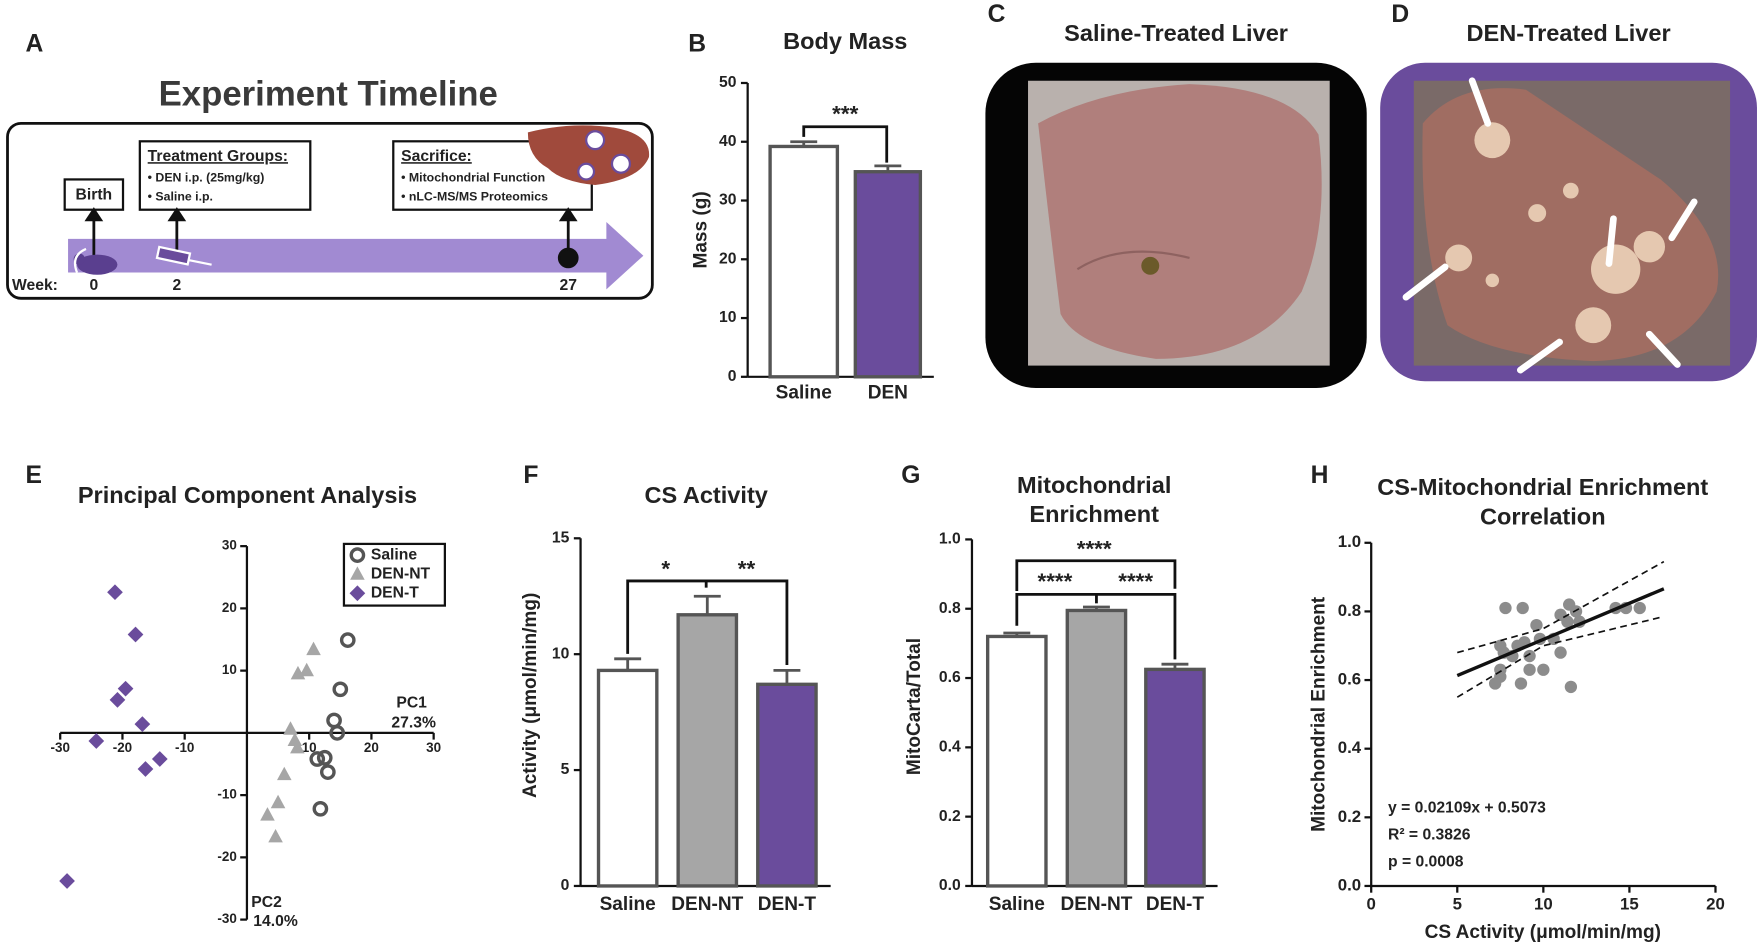  Describe the element at coordinates (705, 495) in the screenshot. I see `chart-title: CS Activity` at that location.